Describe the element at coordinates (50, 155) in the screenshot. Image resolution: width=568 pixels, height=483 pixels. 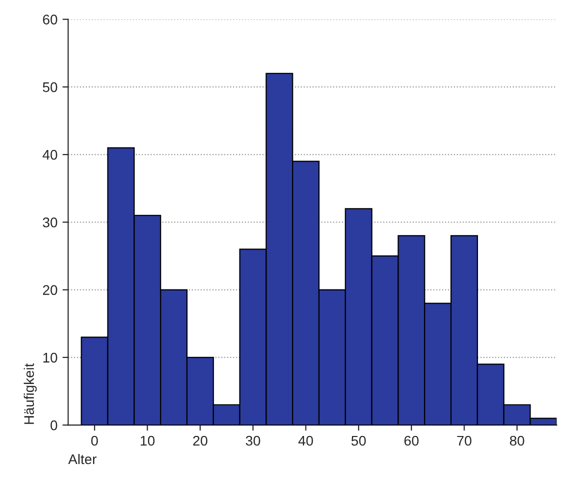
I see `y-tick-label: 40` at that location.